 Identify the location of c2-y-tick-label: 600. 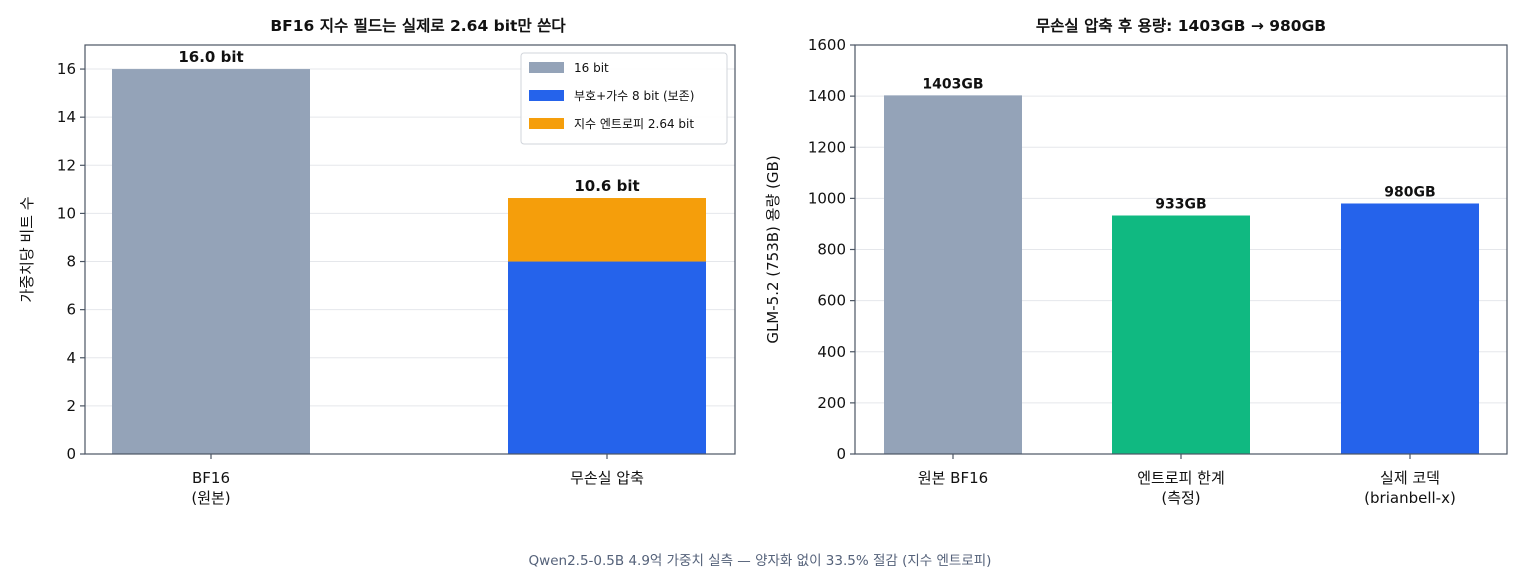
(831, 301).